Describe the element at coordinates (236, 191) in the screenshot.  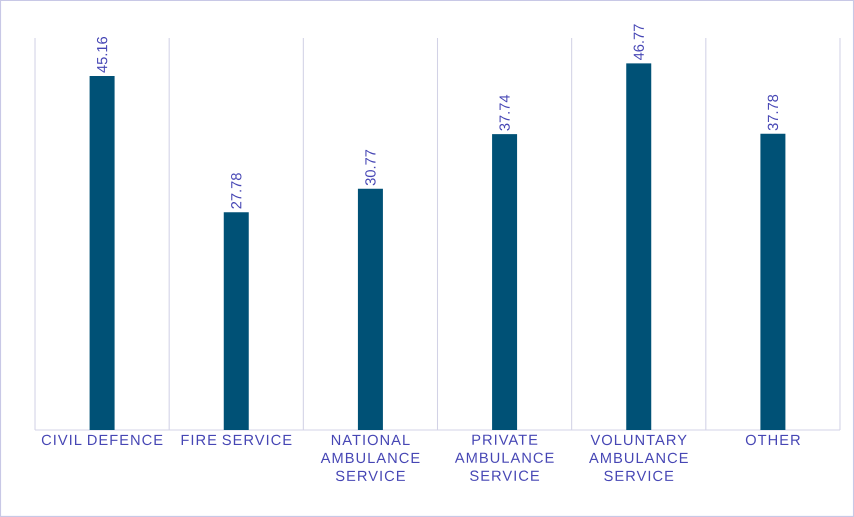
I see `data-label: 27.78` at that location.